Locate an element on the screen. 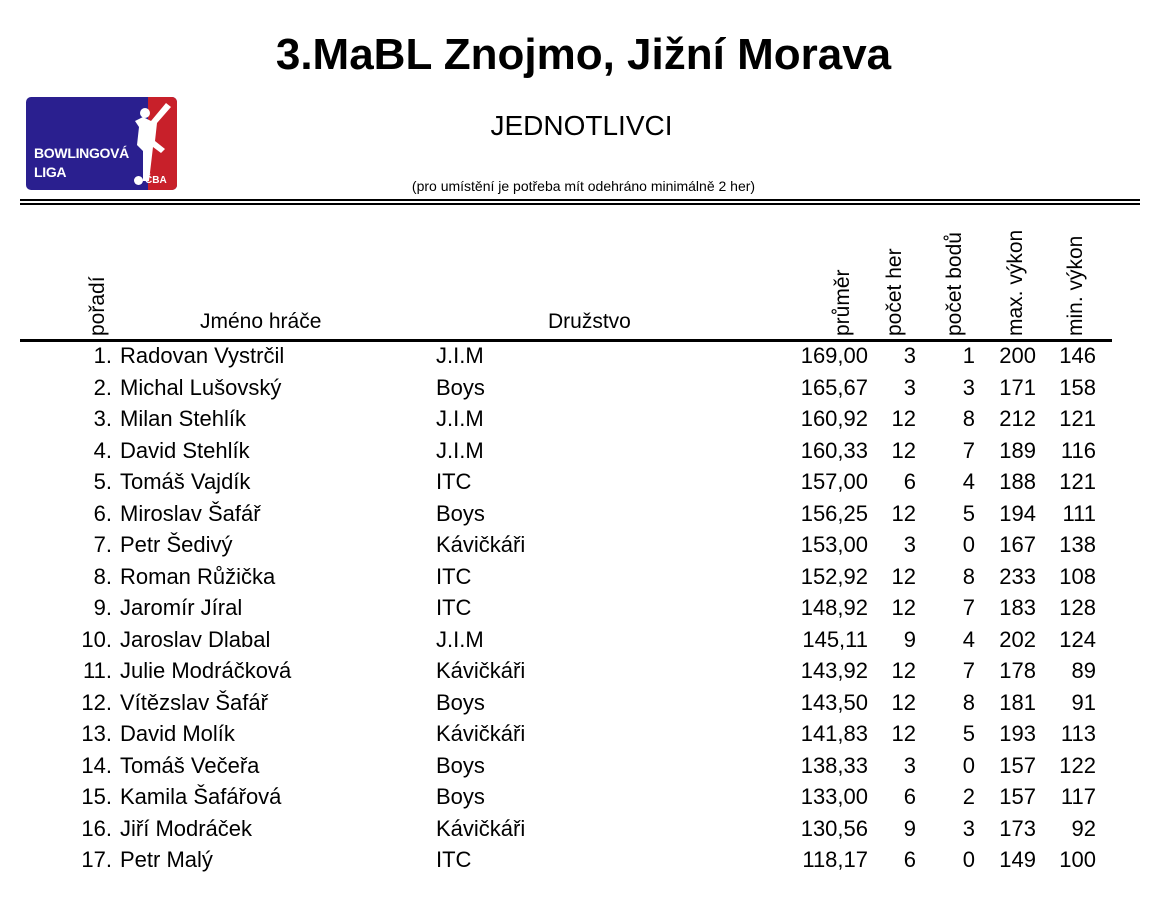 This screenshot has width=1167, height=919. player-name-cell: Michal Lušovský is located at coordinates (201, 387).